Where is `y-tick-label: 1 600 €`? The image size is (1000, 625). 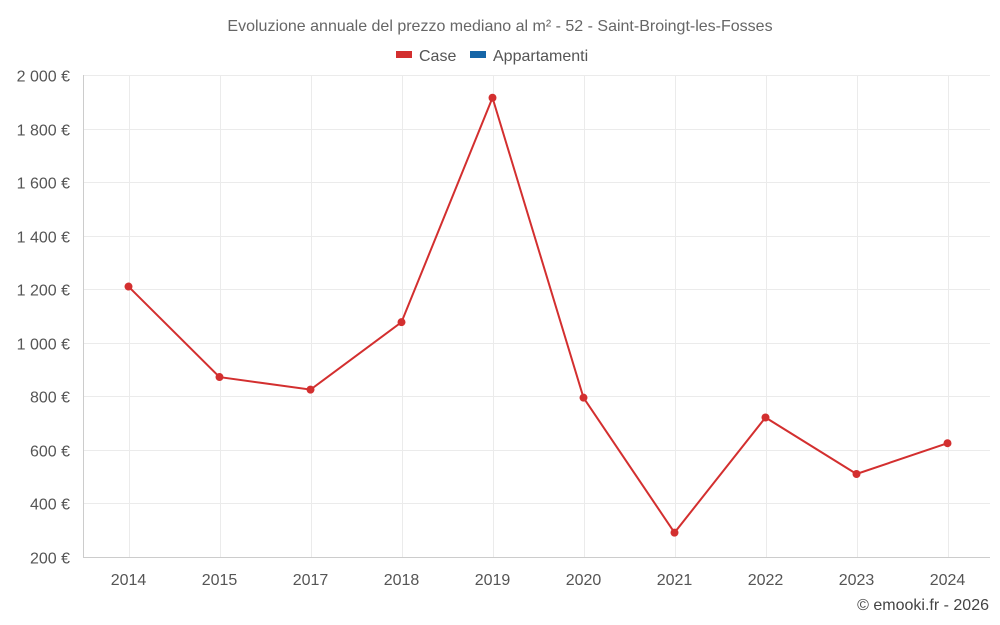 y-tick-label: 1 600 € is located at coordinates (43, 184).